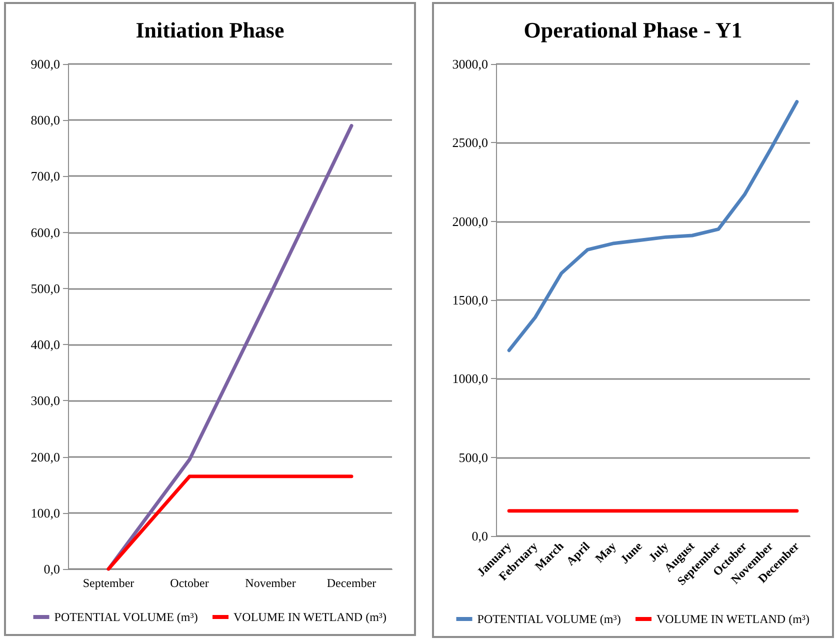  What do you see at coordinates (45, 120) in the screenshot?
I see `y-tick-label: 800,0` at bounding box center [45, 120].